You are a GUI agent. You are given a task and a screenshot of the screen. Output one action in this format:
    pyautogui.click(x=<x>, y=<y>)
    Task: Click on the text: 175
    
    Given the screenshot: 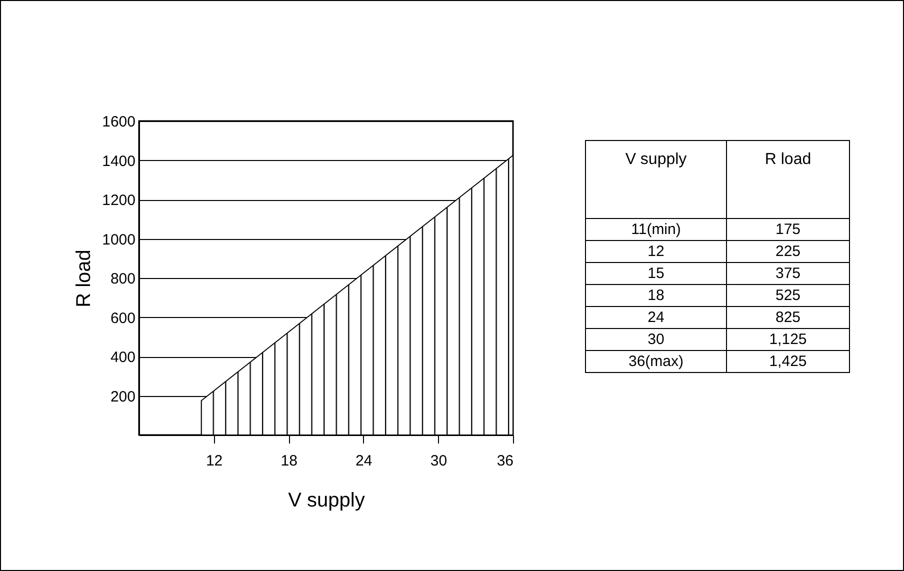 What is the action you would take?
    pyautogui.click(x=788, y=229)
    